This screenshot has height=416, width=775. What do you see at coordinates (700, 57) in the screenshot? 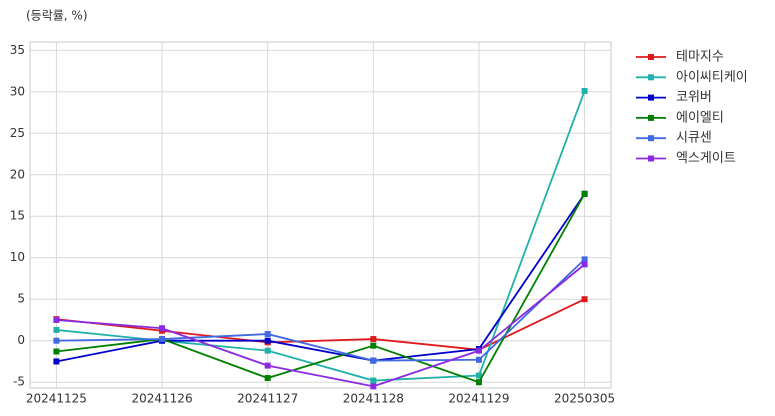
I see `legend-label: 테마지수` at bounding box center [700, 57].